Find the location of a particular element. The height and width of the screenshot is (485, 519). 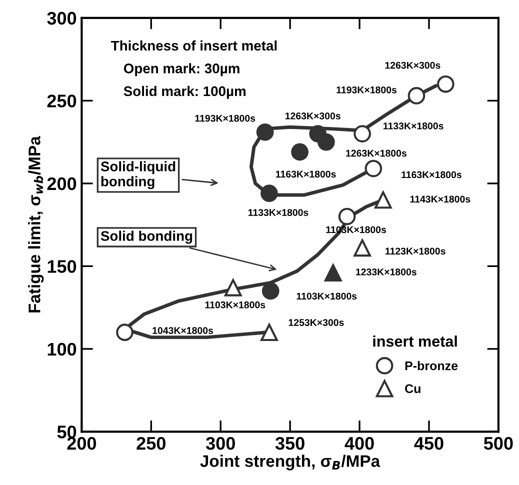

annotation: 1253K×300s is located at coordinates (316, 322).